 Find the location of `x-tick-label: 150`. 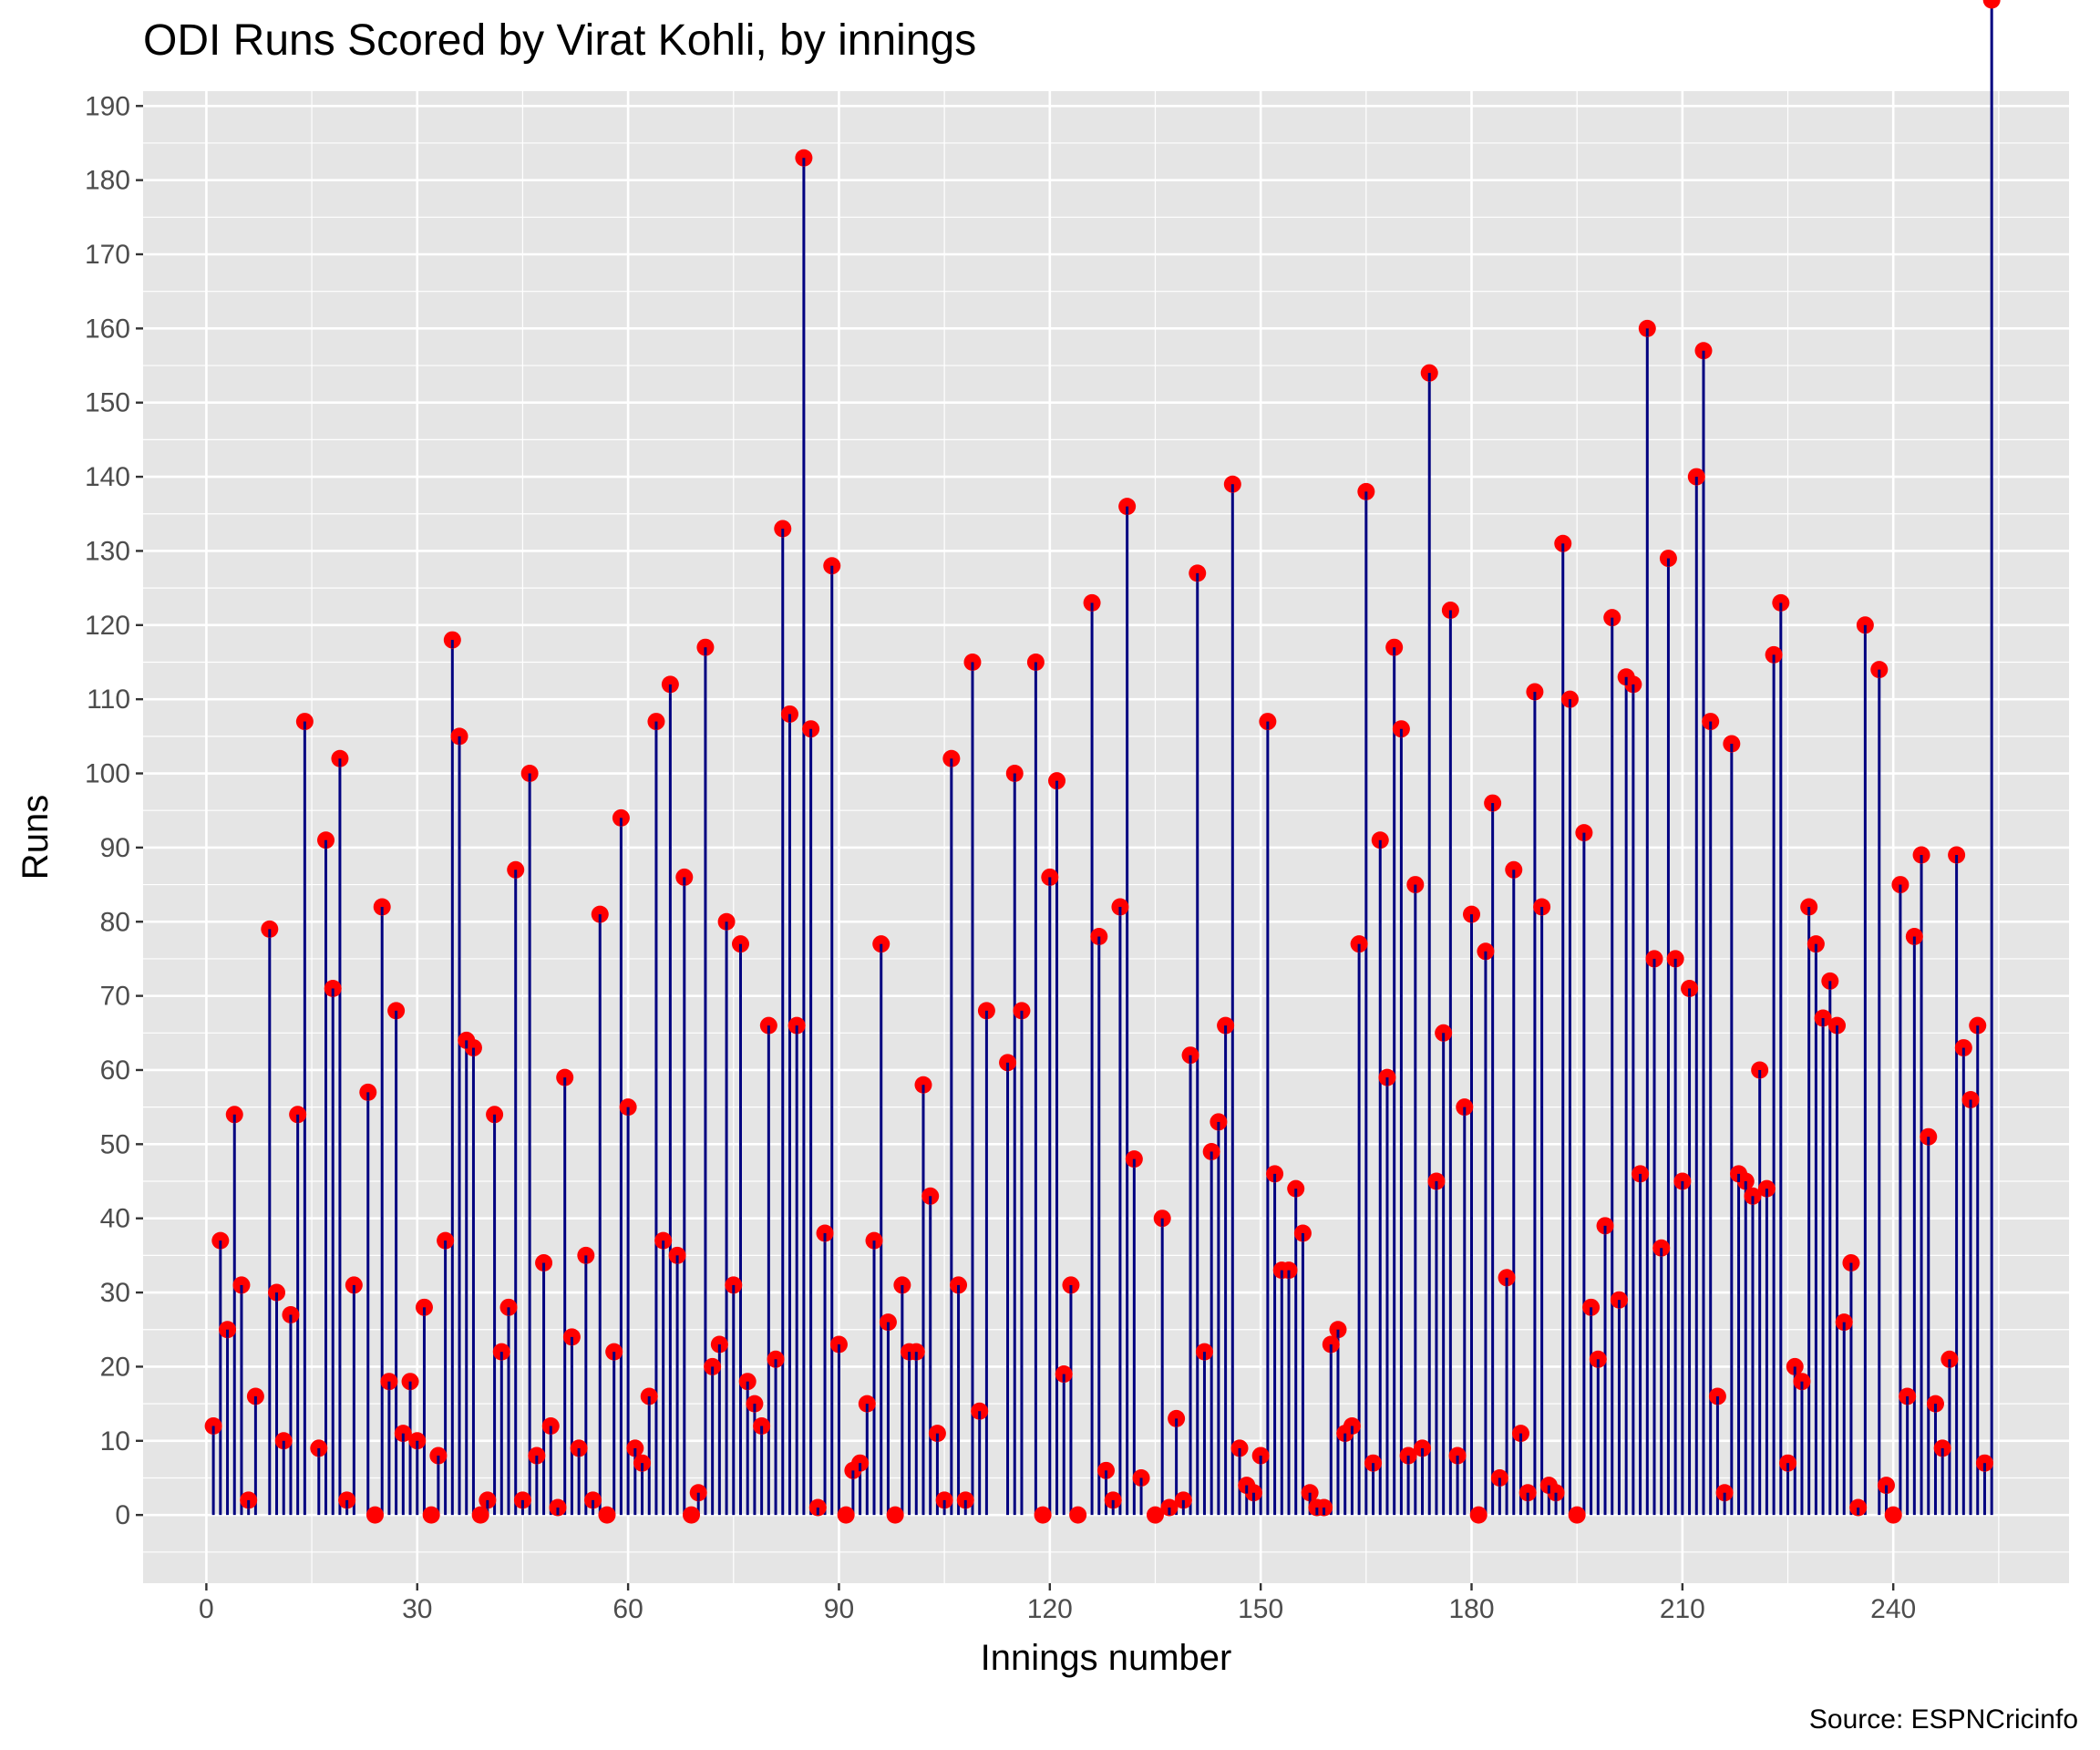

x-tick-label: 150 is located at coordinates (1261, 1609).